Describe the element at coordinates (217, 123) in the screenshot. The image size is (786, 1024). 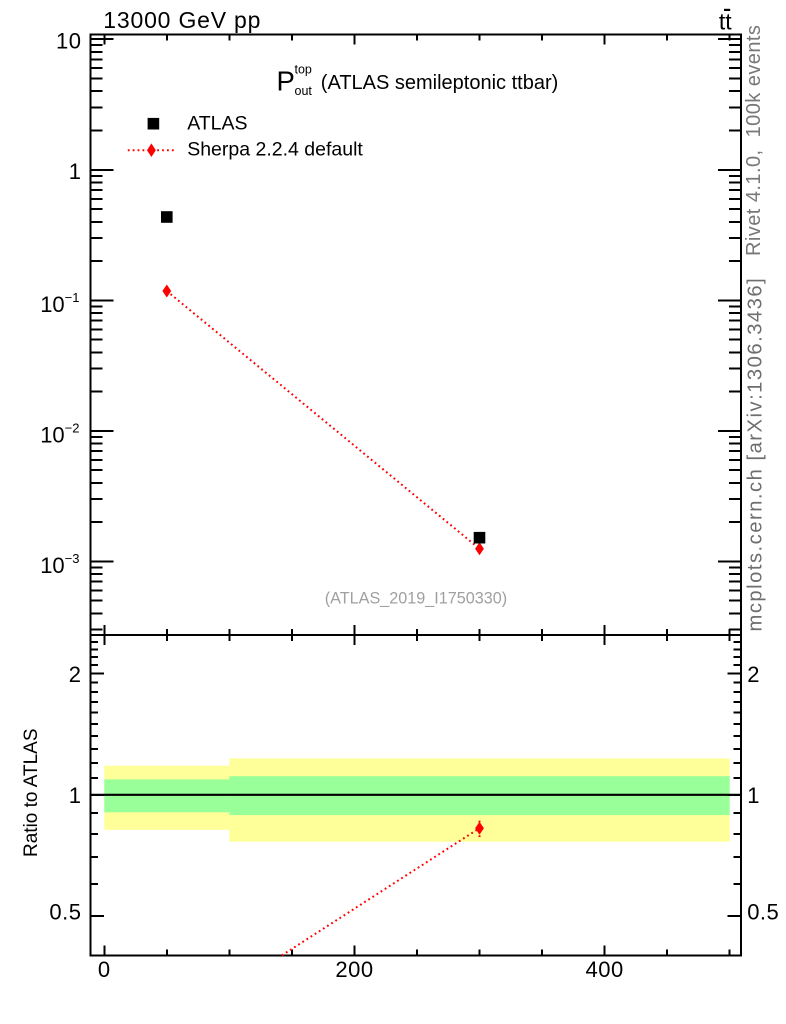
I see `svg-text: ATLAS` at that location.